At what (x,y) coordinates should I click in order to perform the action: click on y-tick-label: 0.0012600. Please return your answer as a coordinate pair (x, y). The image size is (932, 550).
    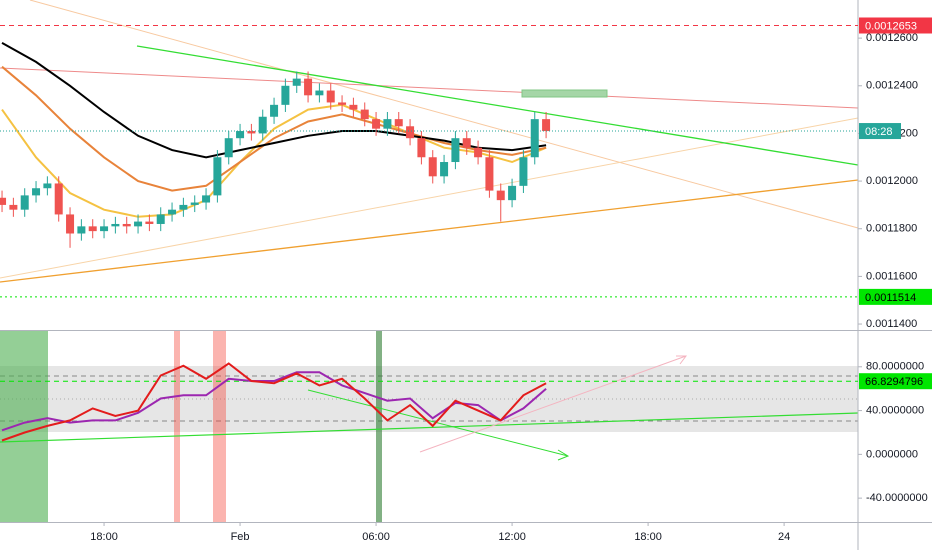
    Looking at the image, I should click on (892, 38).